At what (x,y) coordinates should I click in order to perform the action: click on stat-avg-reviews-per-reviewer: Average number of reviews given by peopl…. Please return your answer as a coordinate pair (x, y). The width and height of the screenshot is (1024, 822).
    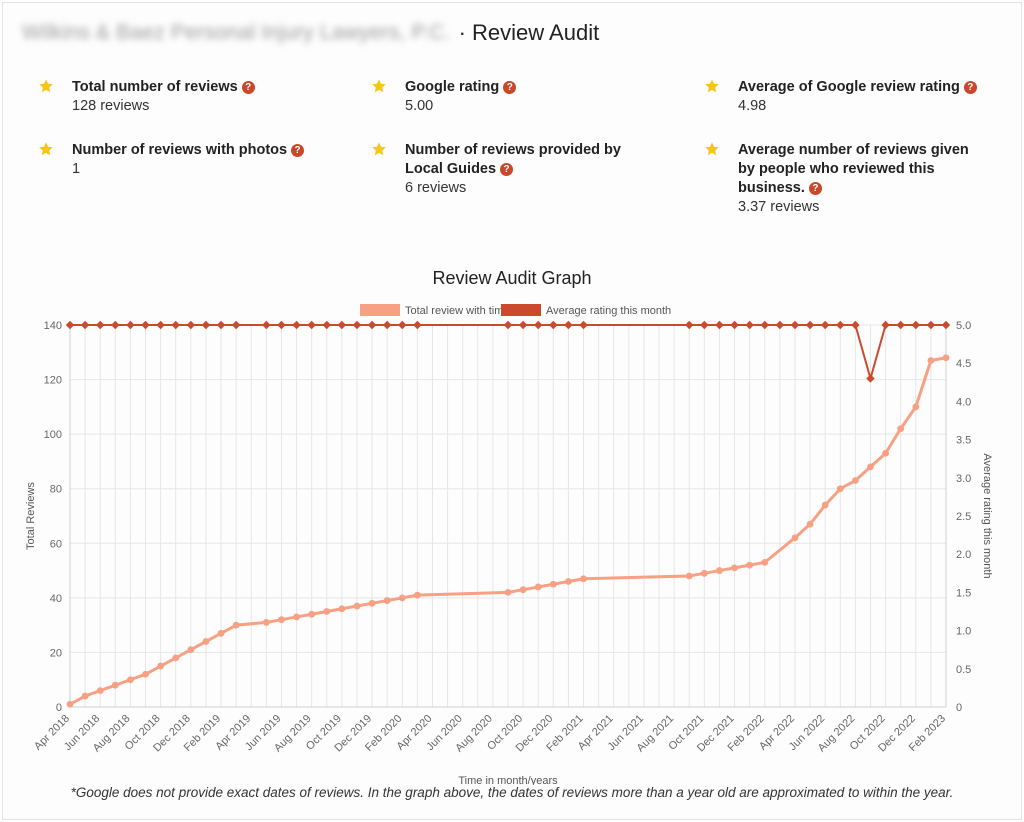
    Looking at the image, I should click on (846, 179).